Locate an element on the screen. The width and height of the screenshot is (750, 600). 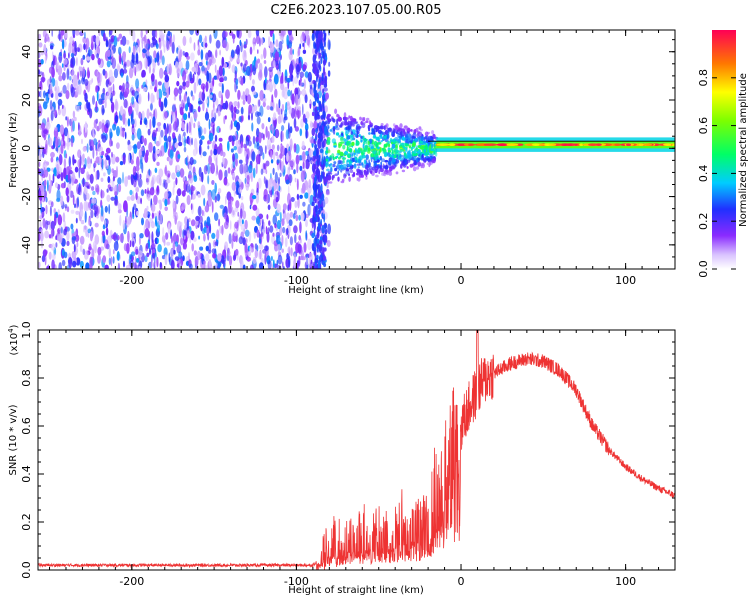
snr-y-label: SNR (10 * v/v) is located at coordinates (13, 439).